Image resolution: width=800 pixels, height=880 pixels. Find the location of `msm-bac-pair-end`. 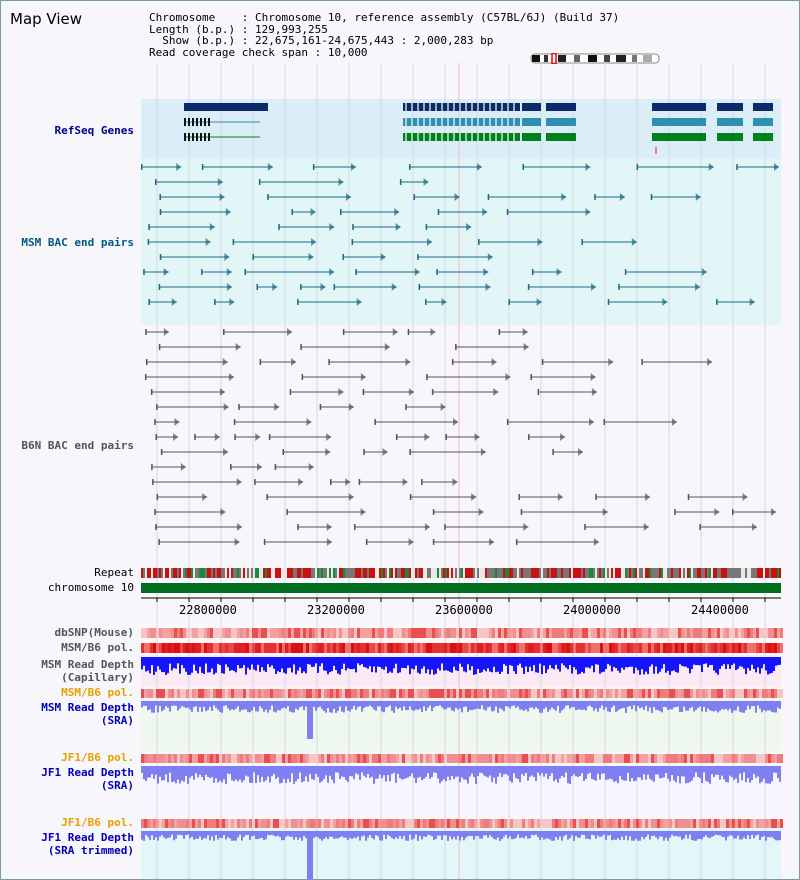

msm-bac-pair-end is located at coordinates (253, 257).